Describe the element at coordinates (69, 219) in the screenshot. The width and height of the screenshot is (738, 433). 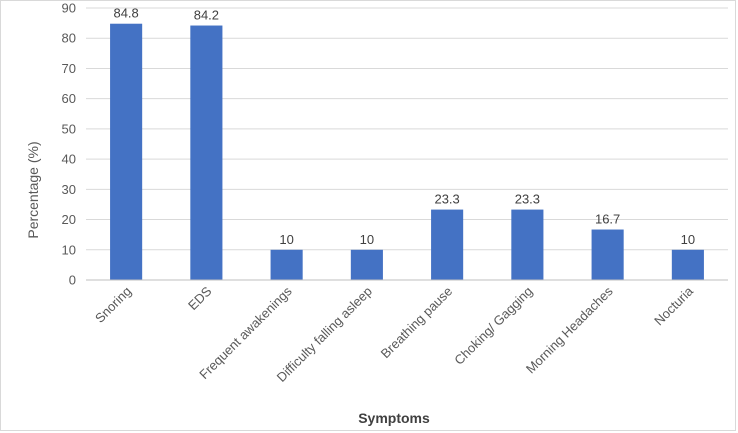
I see `y-tick-label: 20` at that location.